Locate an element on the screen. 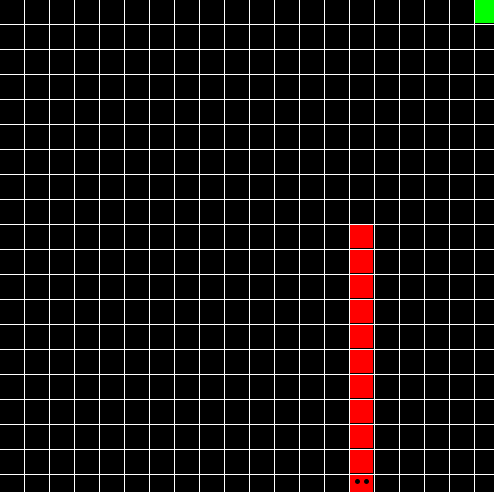 The height and width of the screenshot is (492, 494). snake-eye-left is located at coordinates (357, 481).